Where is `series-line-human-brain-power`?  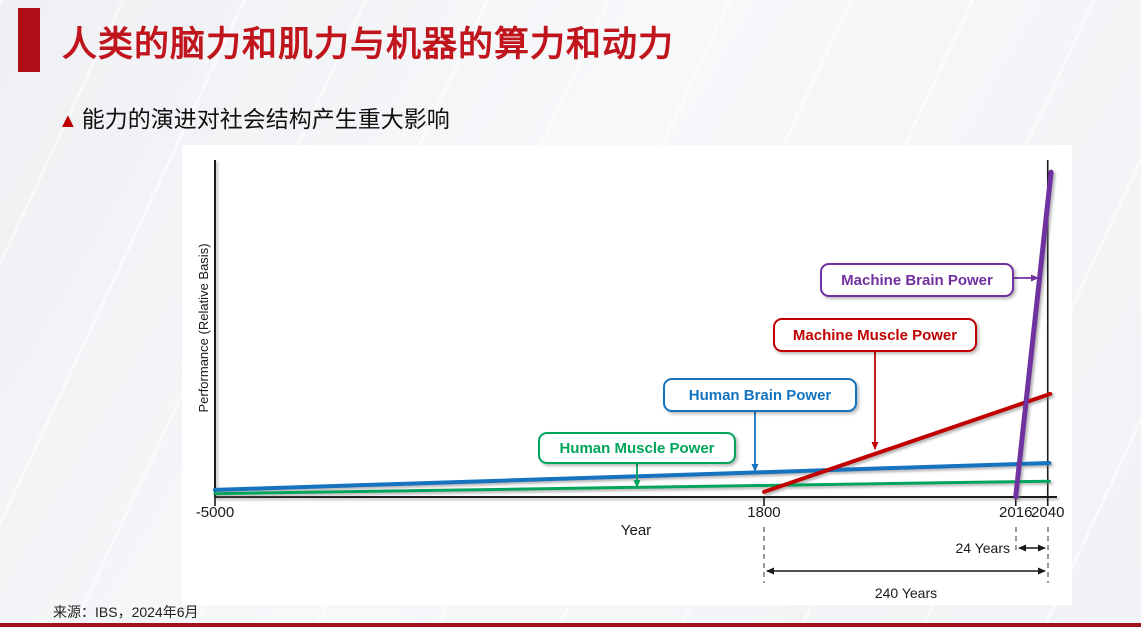 series-line-human-brain-power is located at coordinates (632, 476).